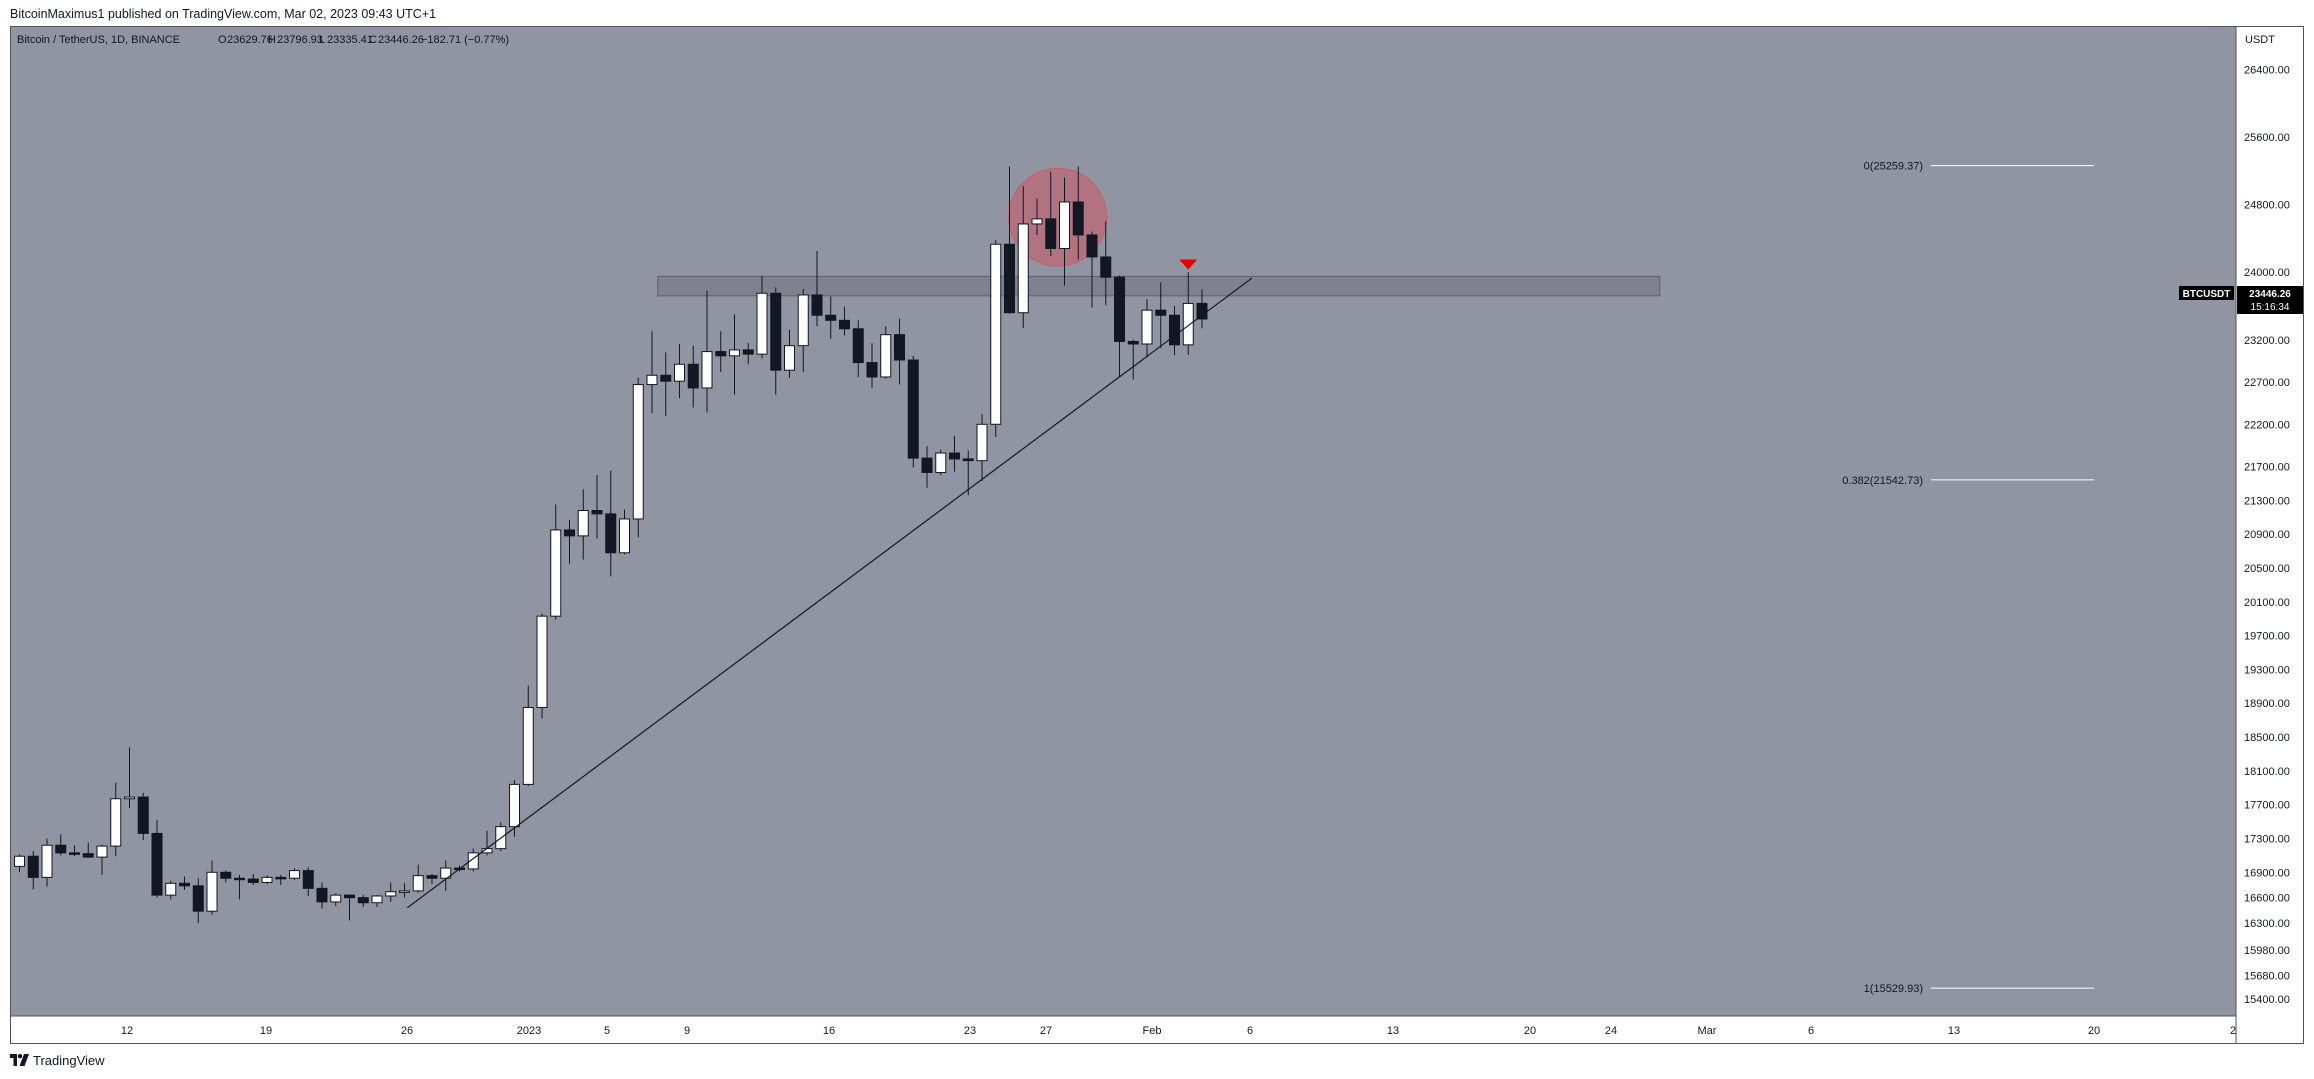 This screenshot has height=1079, width=2314. I want to click on price-tick-label: 17700.00, so click(2267, 806).